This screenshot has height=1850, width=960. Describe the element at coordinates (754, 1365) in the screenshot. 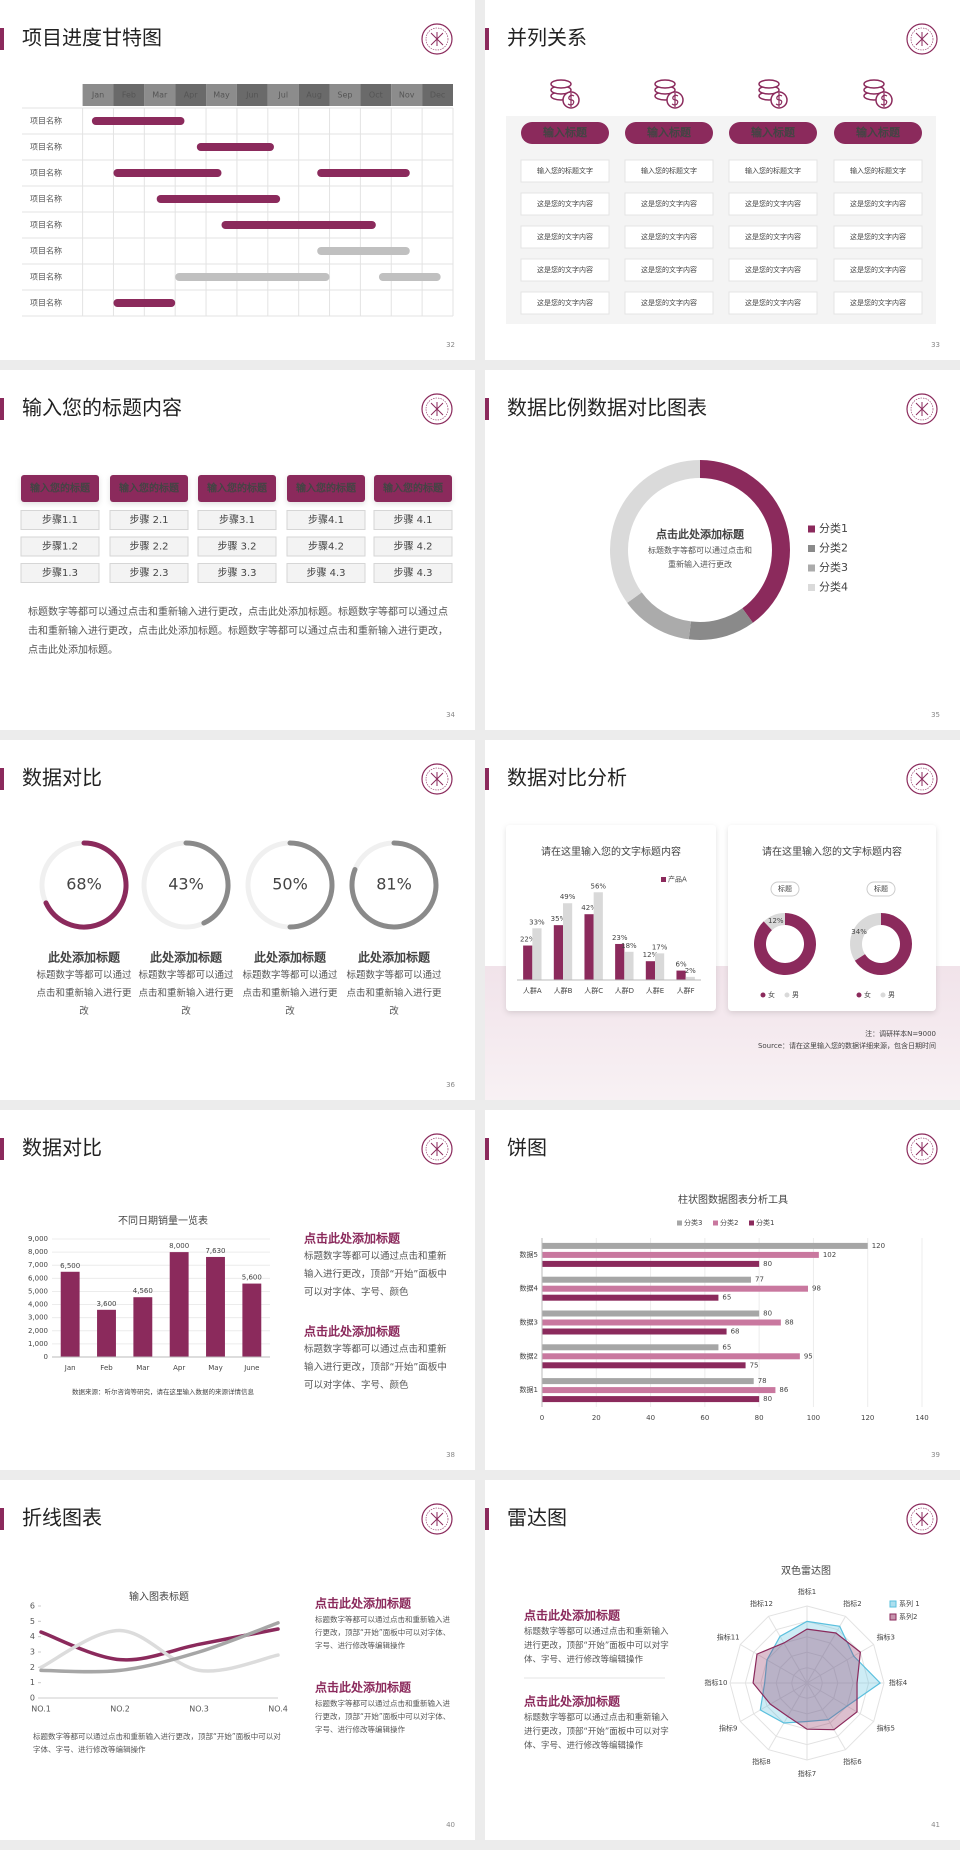

I see `value-label: 75` at that location.